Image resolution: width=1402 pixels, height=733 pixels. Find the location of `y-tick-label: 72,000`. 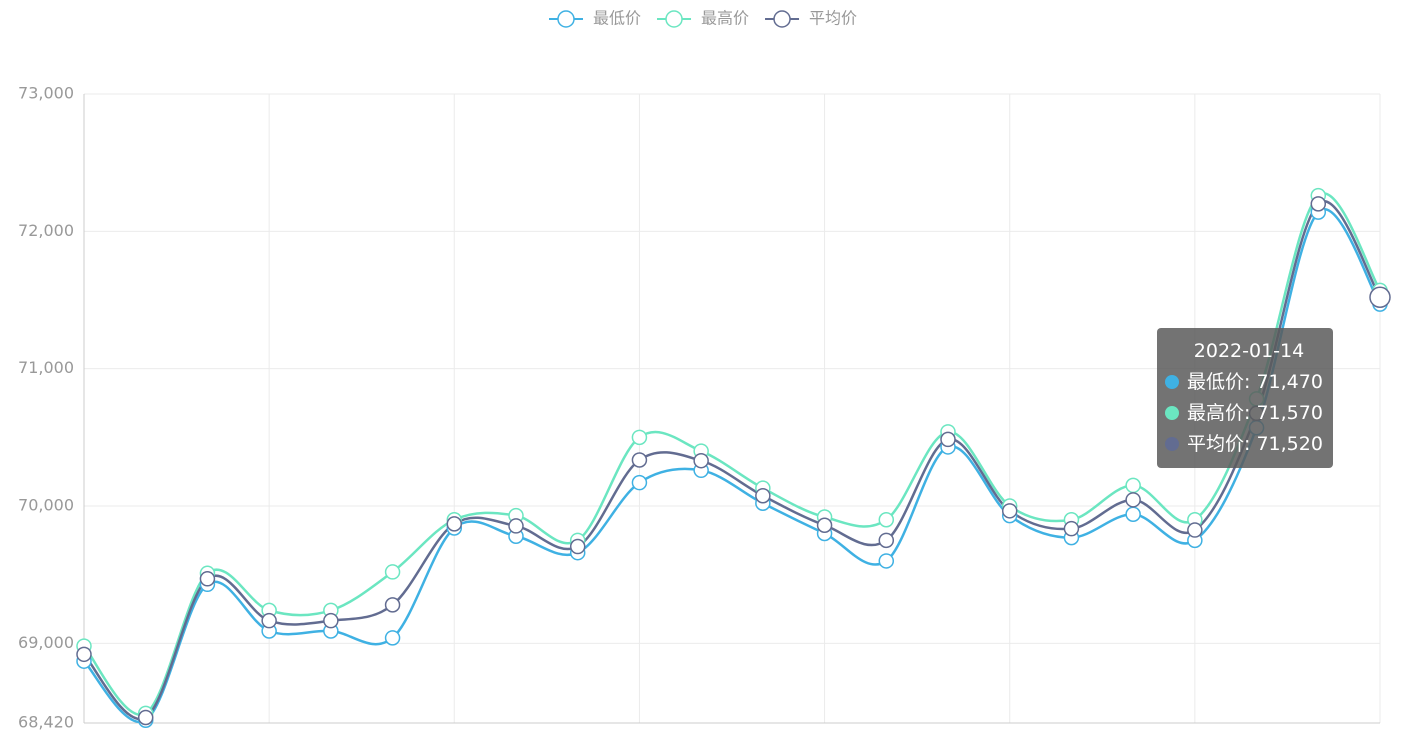

y-tick-label: 72,000 is located at coordinates (46, 230).